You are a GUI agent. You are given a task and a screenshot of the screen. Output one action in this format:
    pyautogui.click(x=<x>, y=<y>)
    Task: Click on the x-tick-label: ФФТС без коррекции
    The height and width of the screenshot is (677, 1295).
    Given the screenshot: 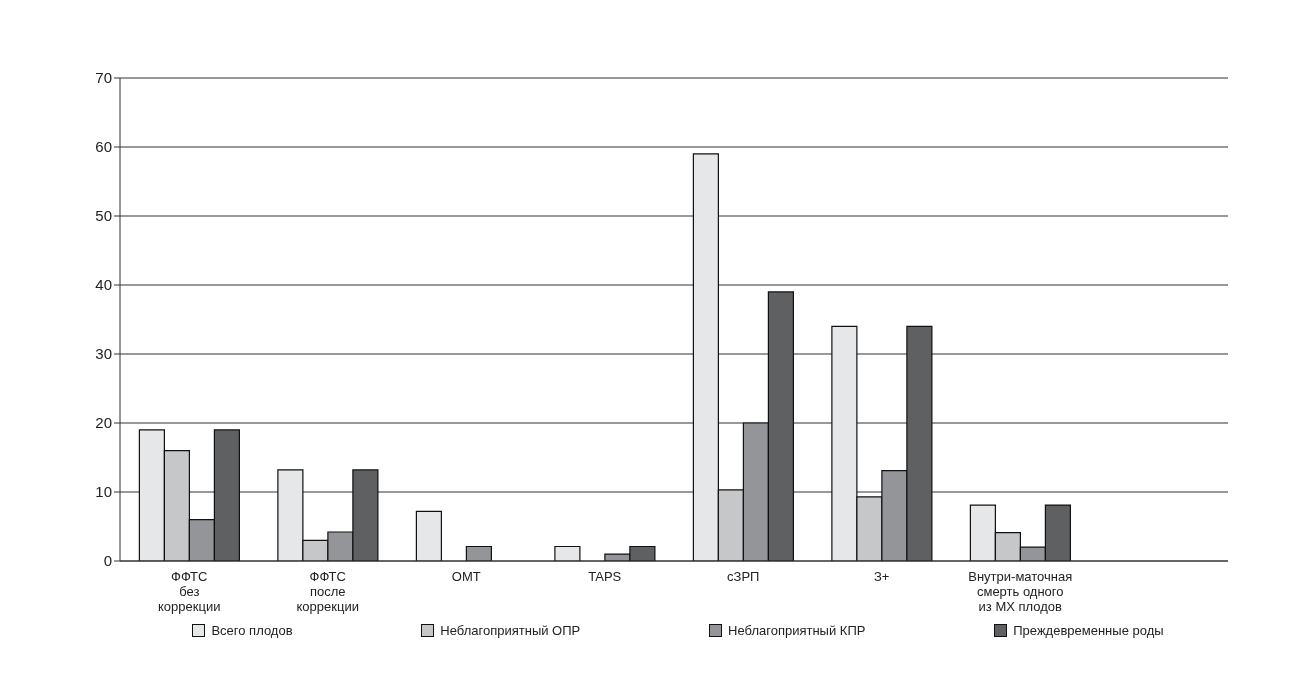 What is the action you would take?
    pyautogui.click(x=189, y=591)
    